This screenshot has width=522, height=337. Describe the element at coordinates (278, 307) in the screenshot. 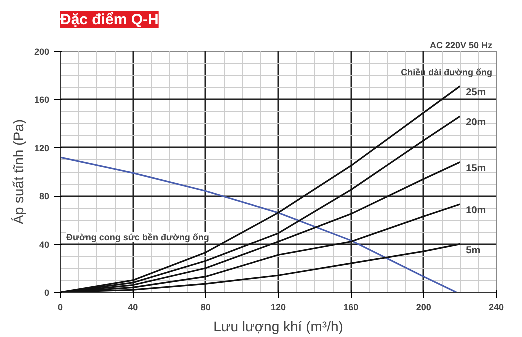

I see `x-tick-label: 120` at that location.